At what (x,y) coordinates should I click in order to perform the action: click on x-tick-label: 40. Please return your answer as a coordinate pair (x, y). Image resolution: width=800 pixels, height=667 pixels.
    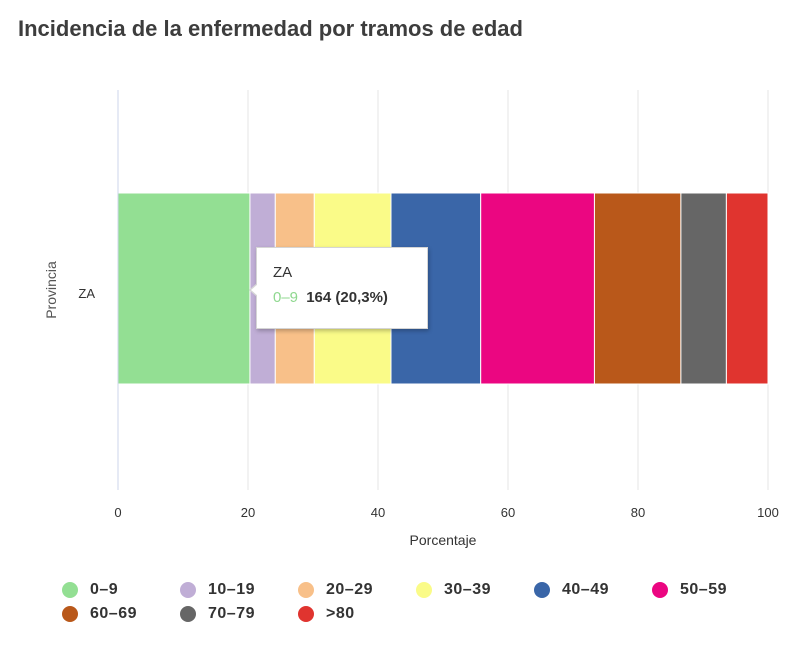
    Looking at the image, I should click on (378, 512).